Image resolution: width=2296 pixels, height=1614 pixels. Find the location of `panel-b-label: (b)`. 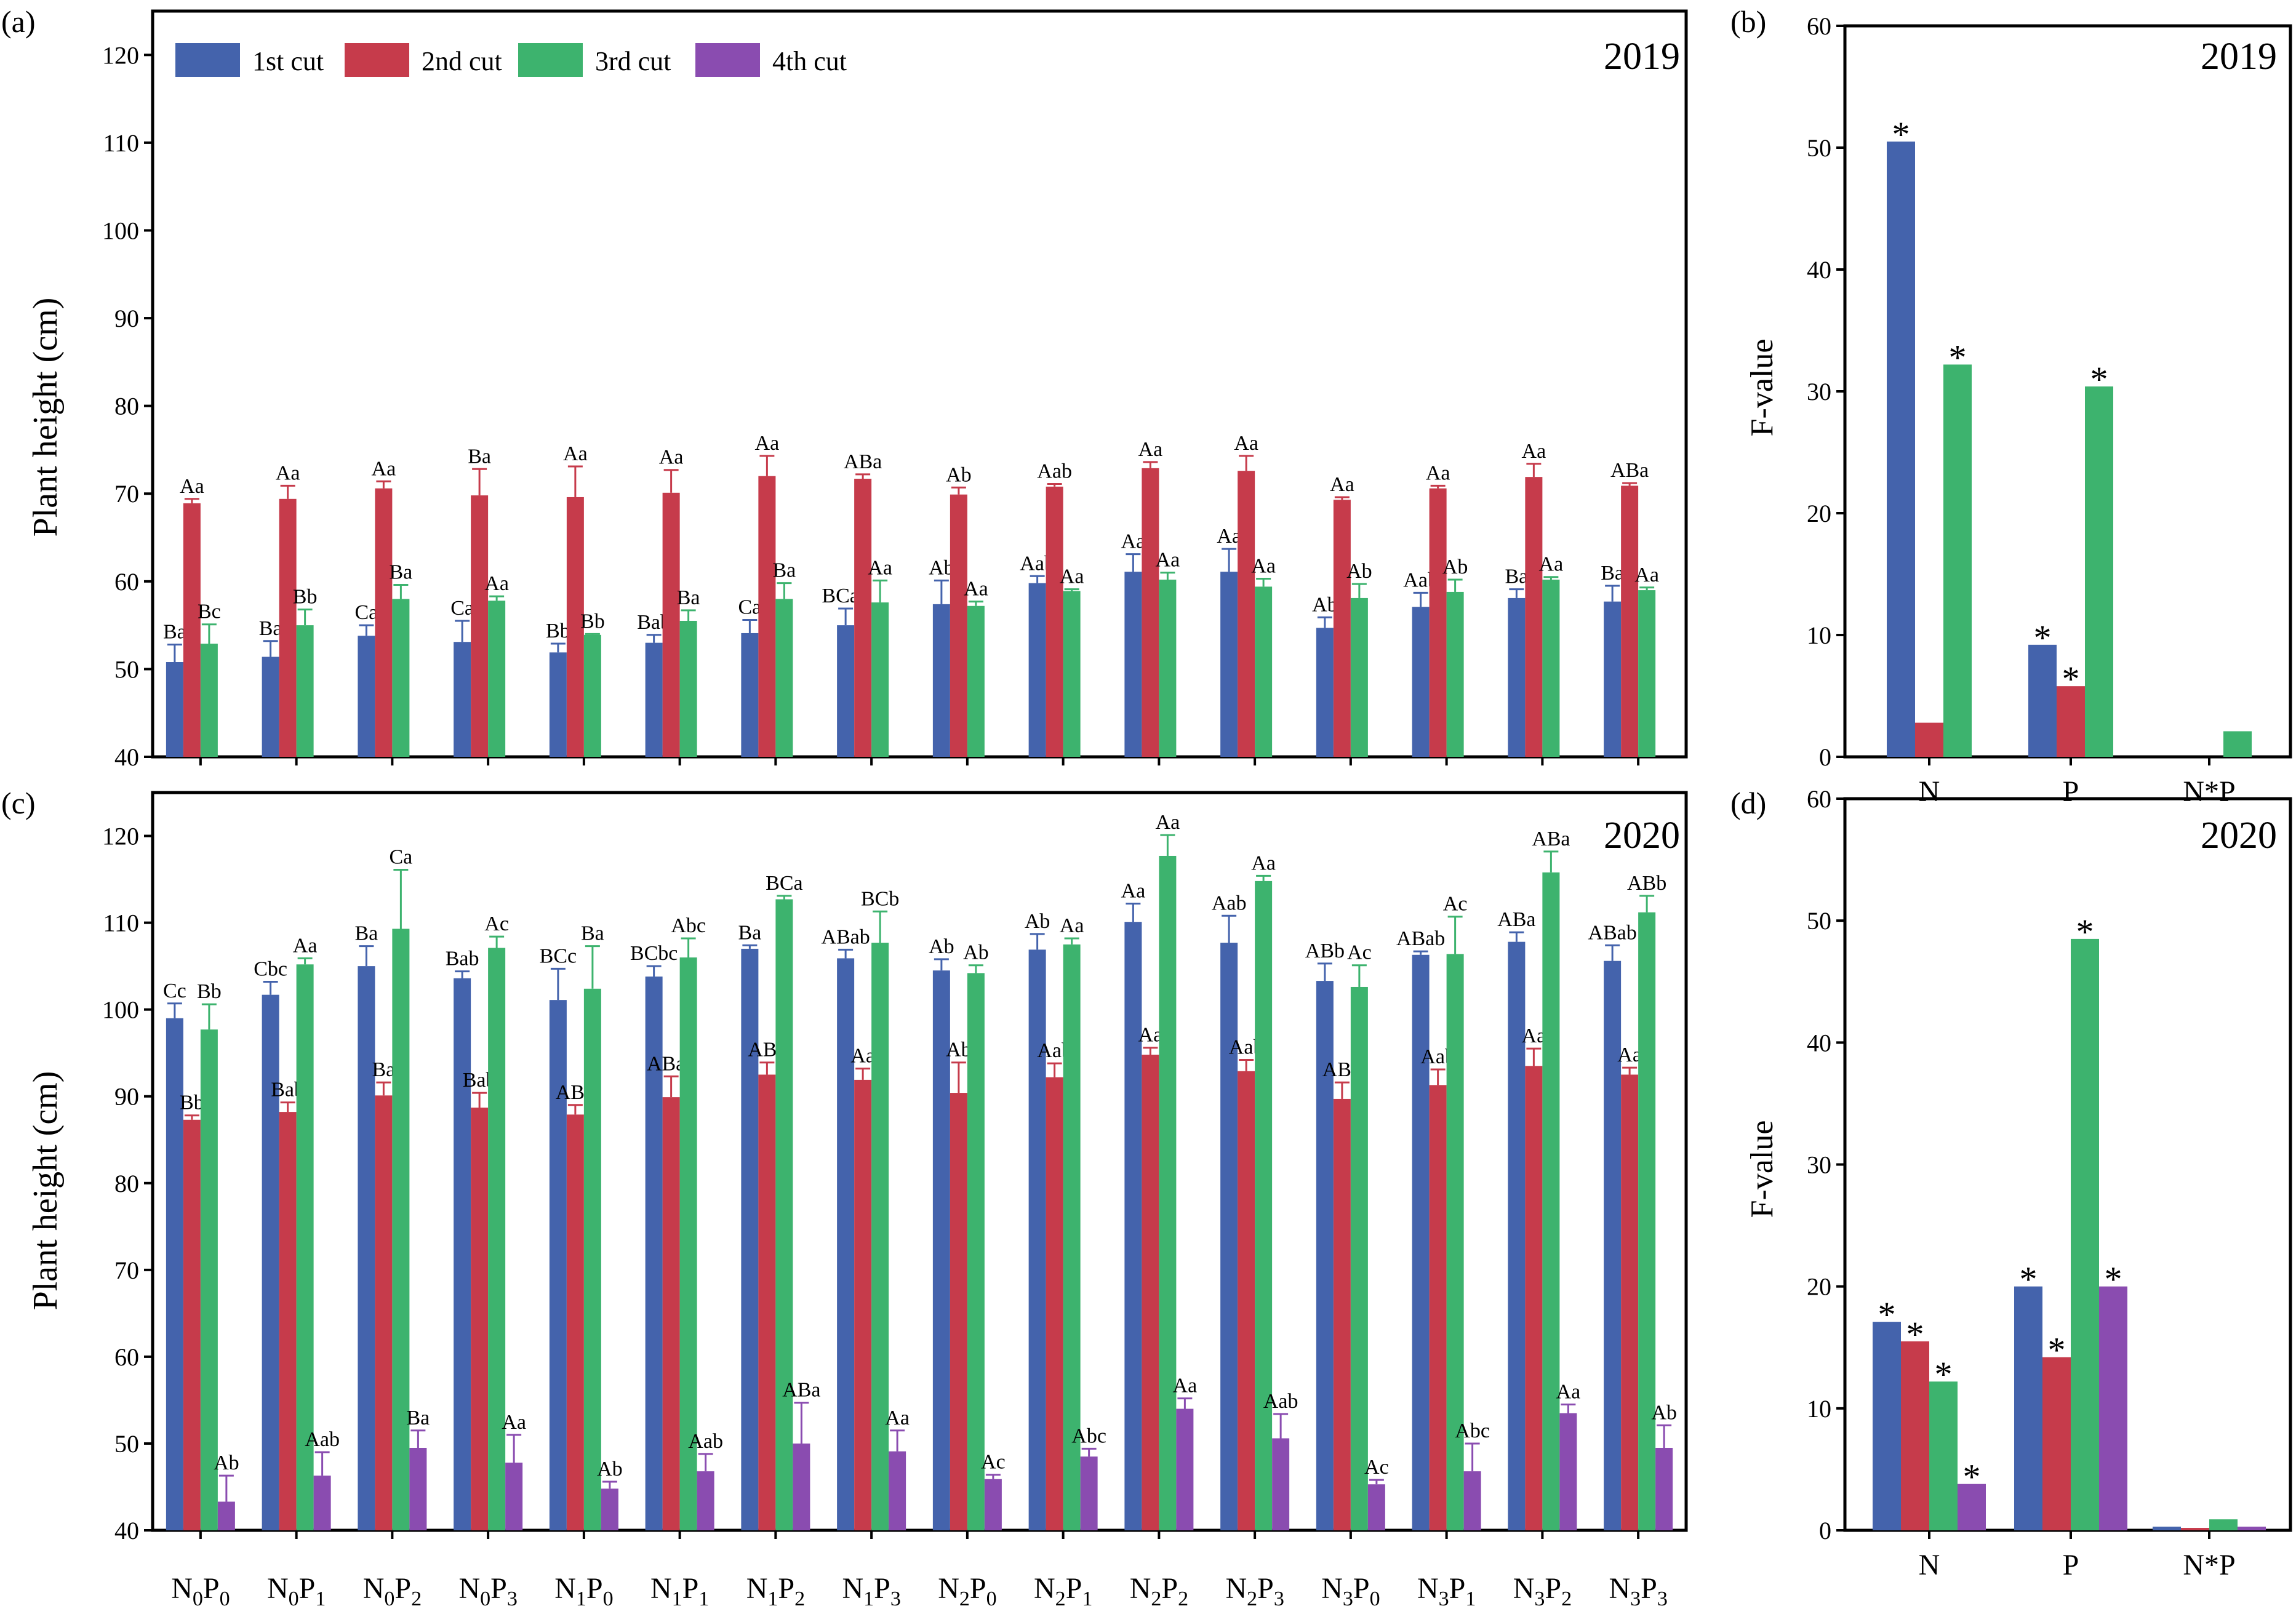

panel-b-label: (b) is located at coordinates (1748, 21).